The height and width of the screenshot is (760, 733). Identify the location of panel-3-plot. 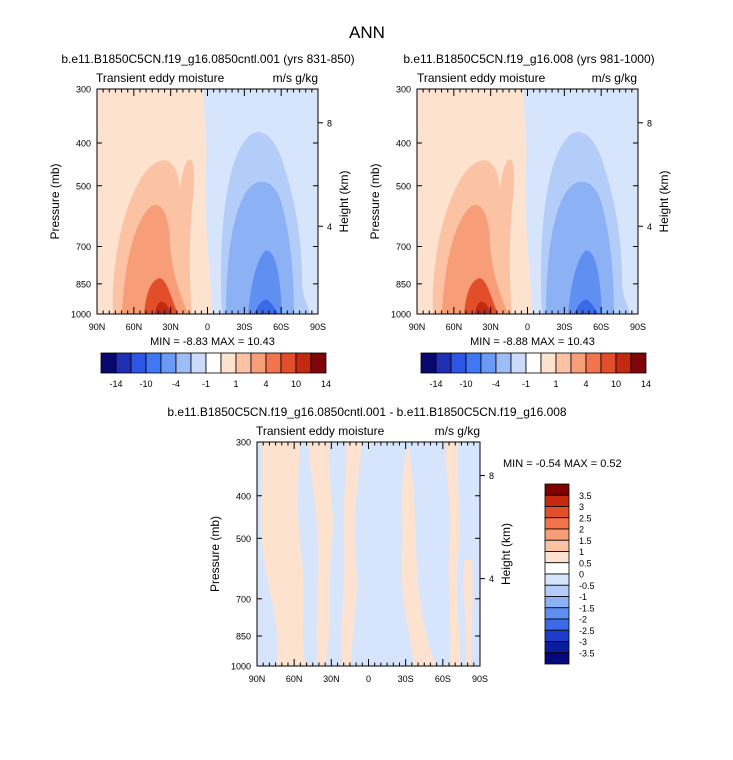
(368, 554).